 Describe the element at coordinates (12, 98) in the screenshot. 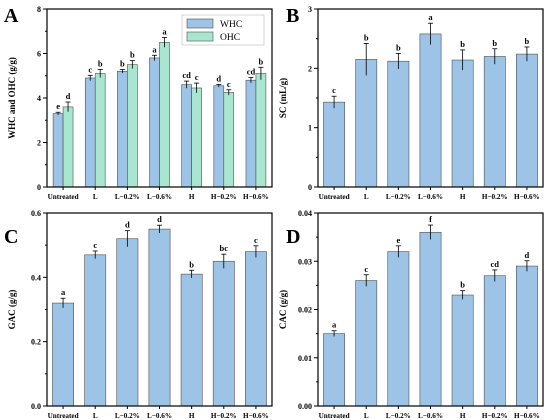

I see `y-axis-label: WHC and OHC (g/g)` at that location.